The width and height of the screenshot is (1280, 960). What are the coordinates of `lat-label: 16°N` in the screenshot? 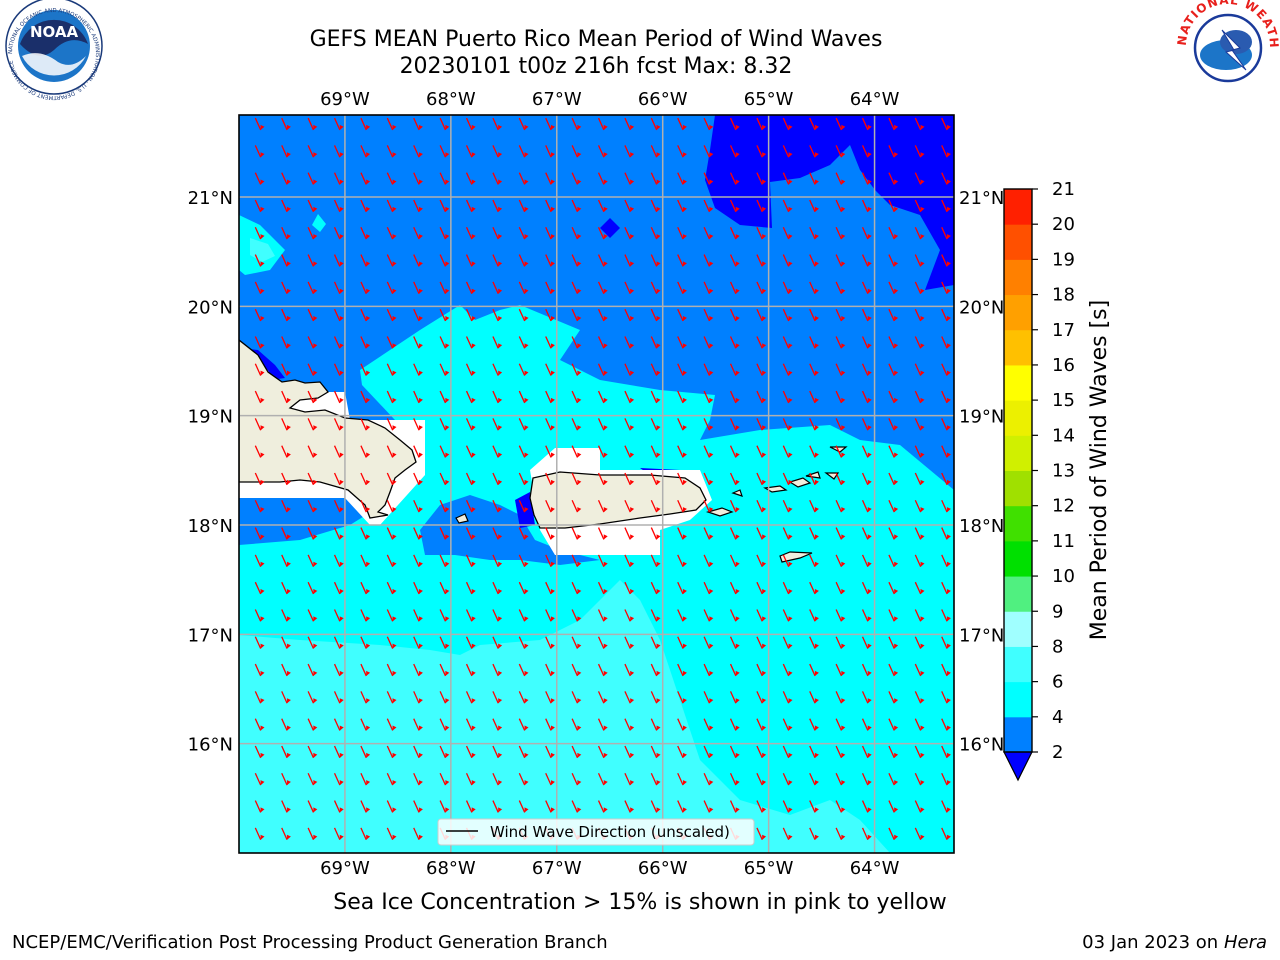 It's located at (981, 745).